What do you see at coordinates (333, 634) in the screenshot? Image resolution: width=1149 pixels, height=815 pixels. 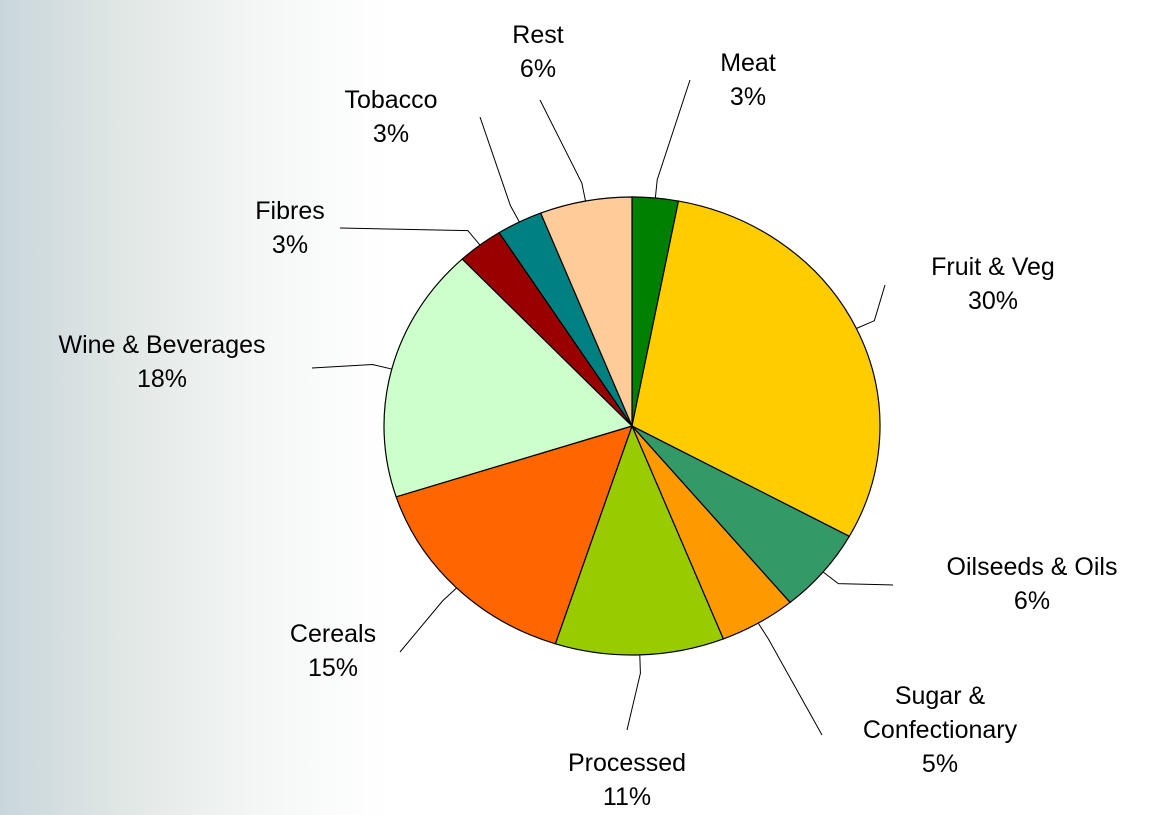 I see `category-label: Cereals` at bounding box center [333, 634].